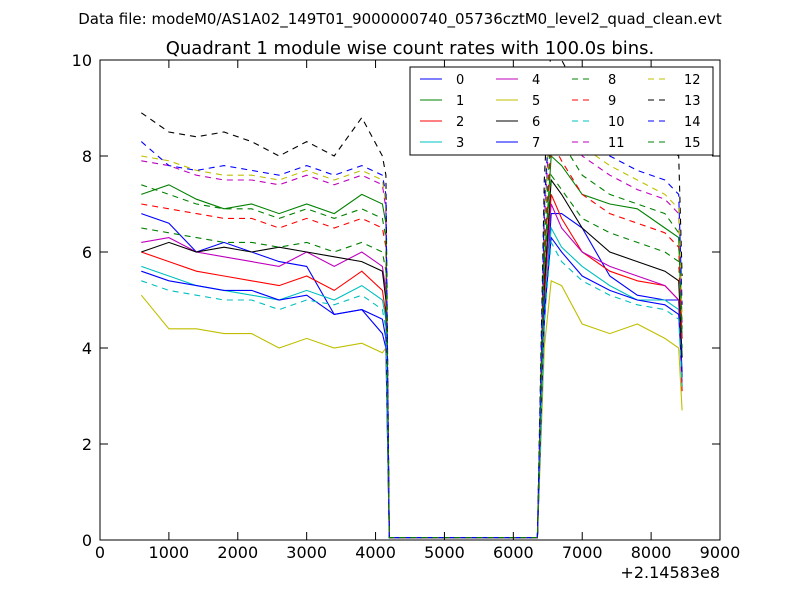  What do you see at coordinates (536, 122) in the screenshot?
I see `legend-label: 6` at bounding box center [536, 122].